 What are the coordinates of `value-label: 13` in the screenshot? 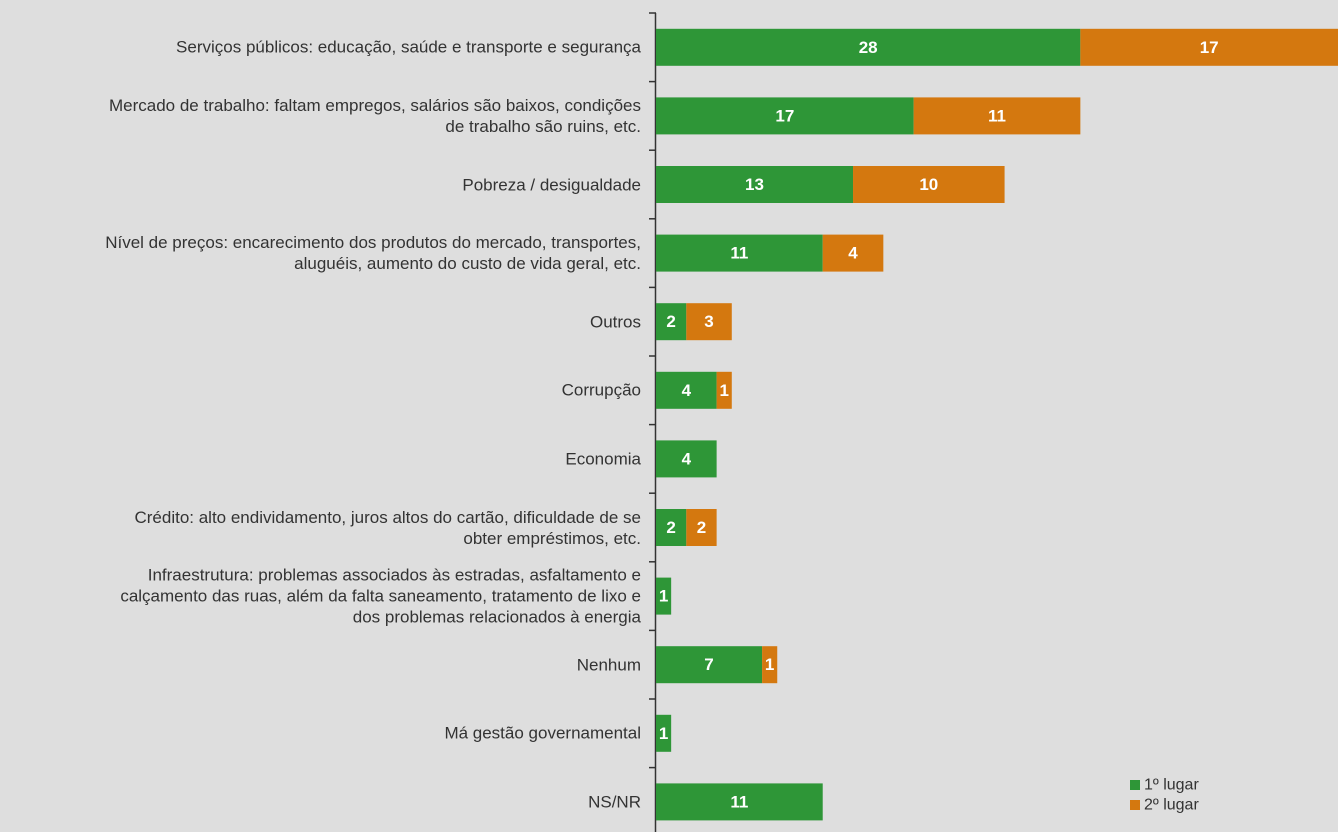 It's located at (754, 184).